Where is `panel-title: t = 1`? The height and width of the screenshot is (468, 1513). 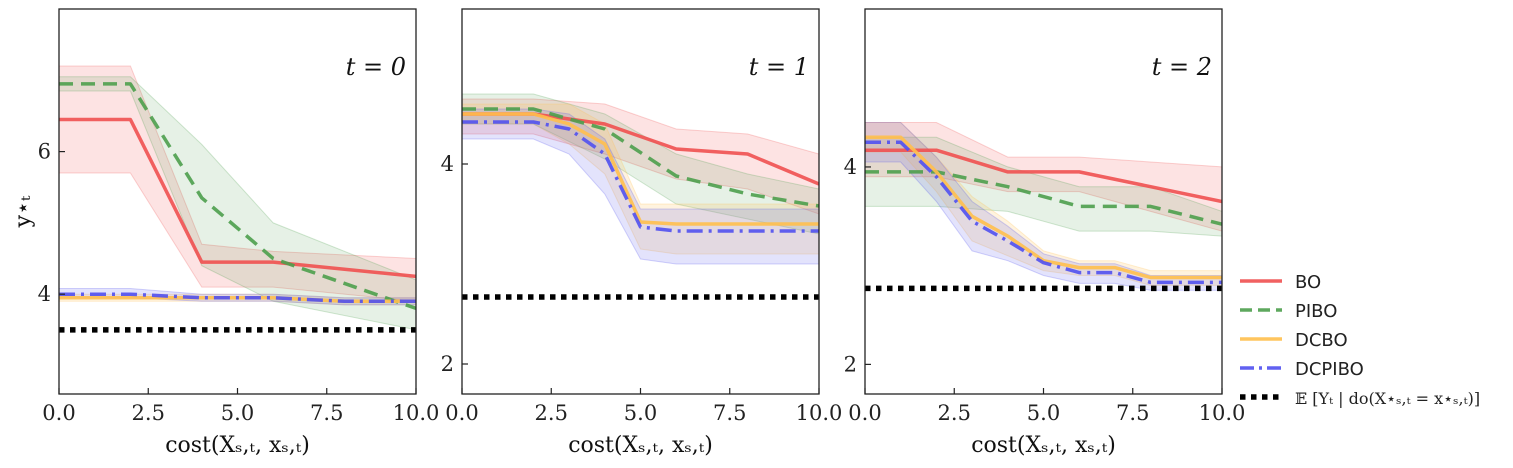
panel-title: t = 1 is located at coordinates (779, 67).